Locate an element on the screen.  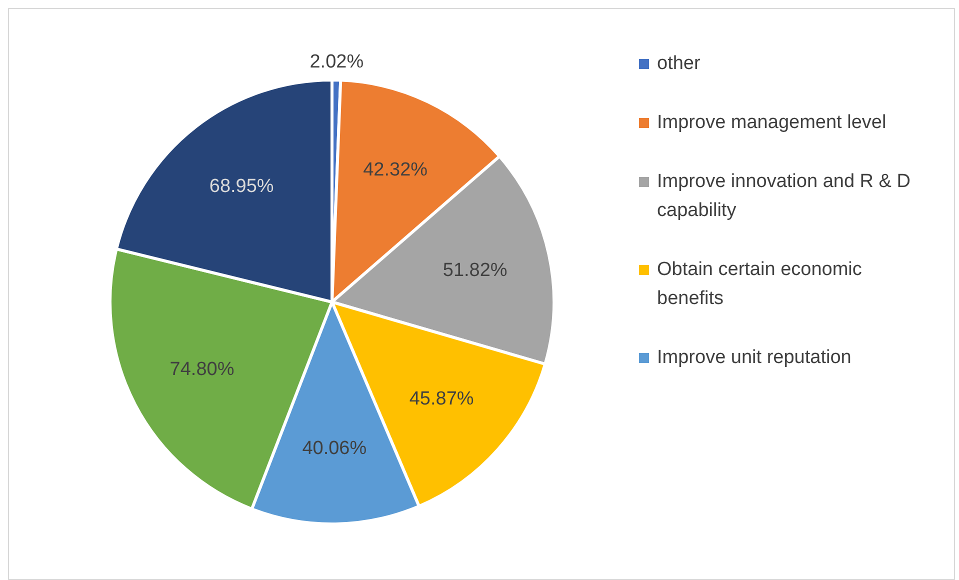
data-label: 42.32% is located at coordinates (395, 169).